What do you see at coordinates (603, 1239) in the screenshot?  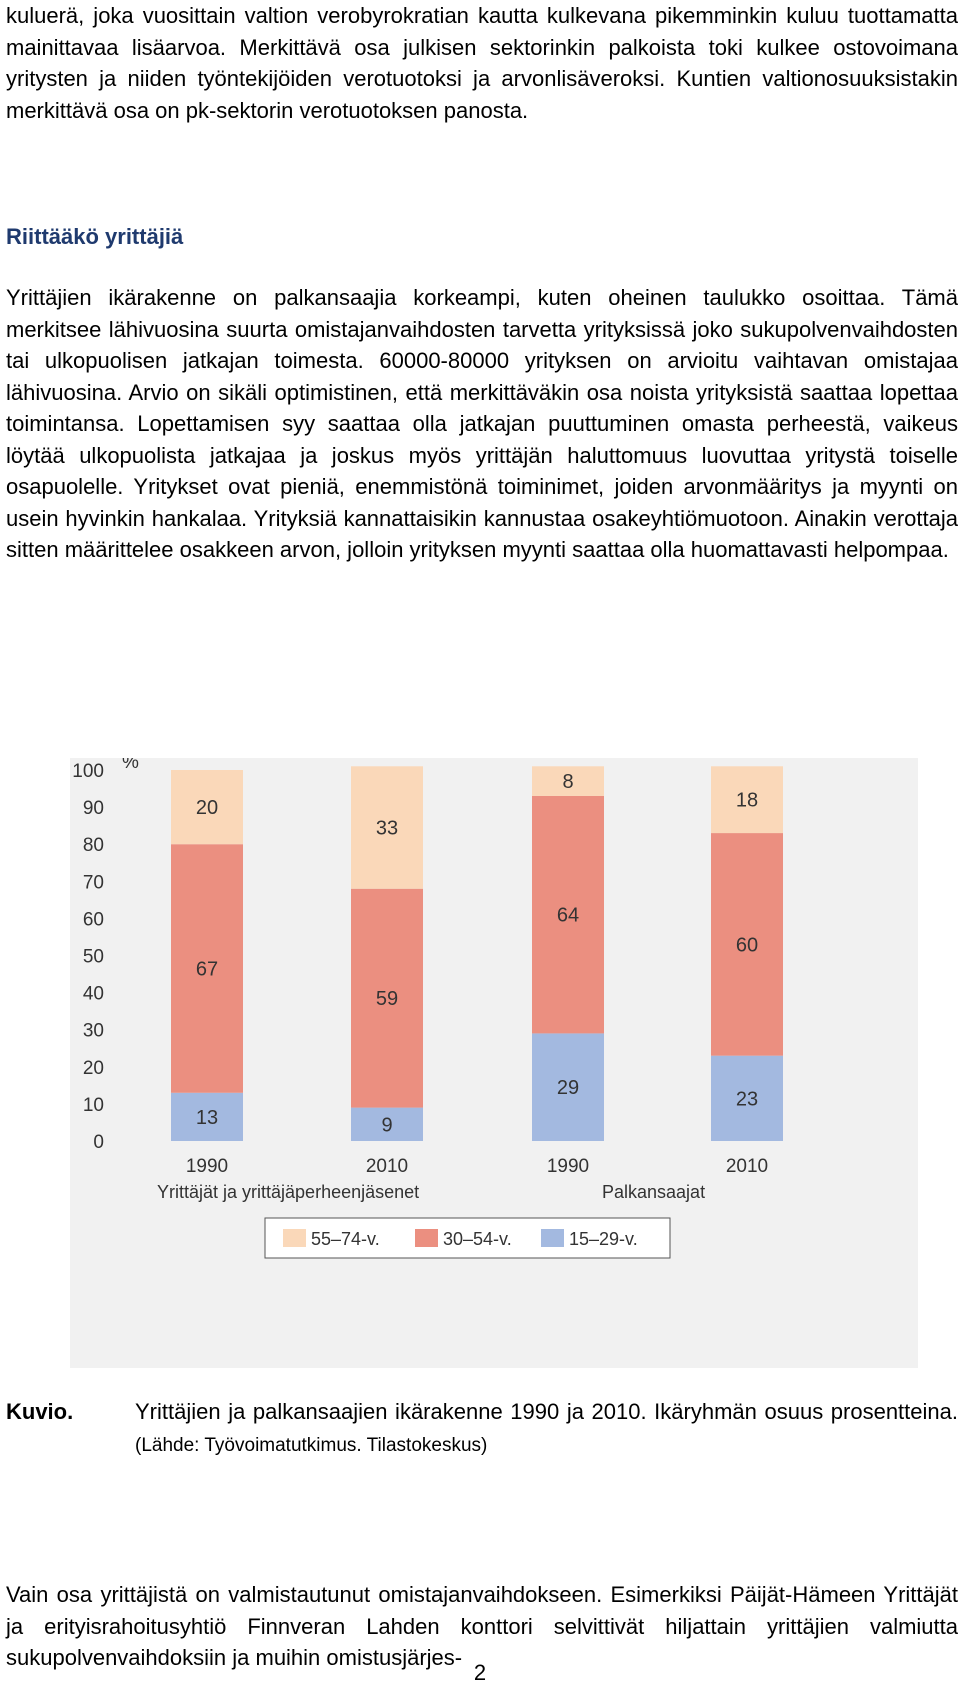 I see `legend-label: 15–29-v.` at bounding box center [603, 1239].